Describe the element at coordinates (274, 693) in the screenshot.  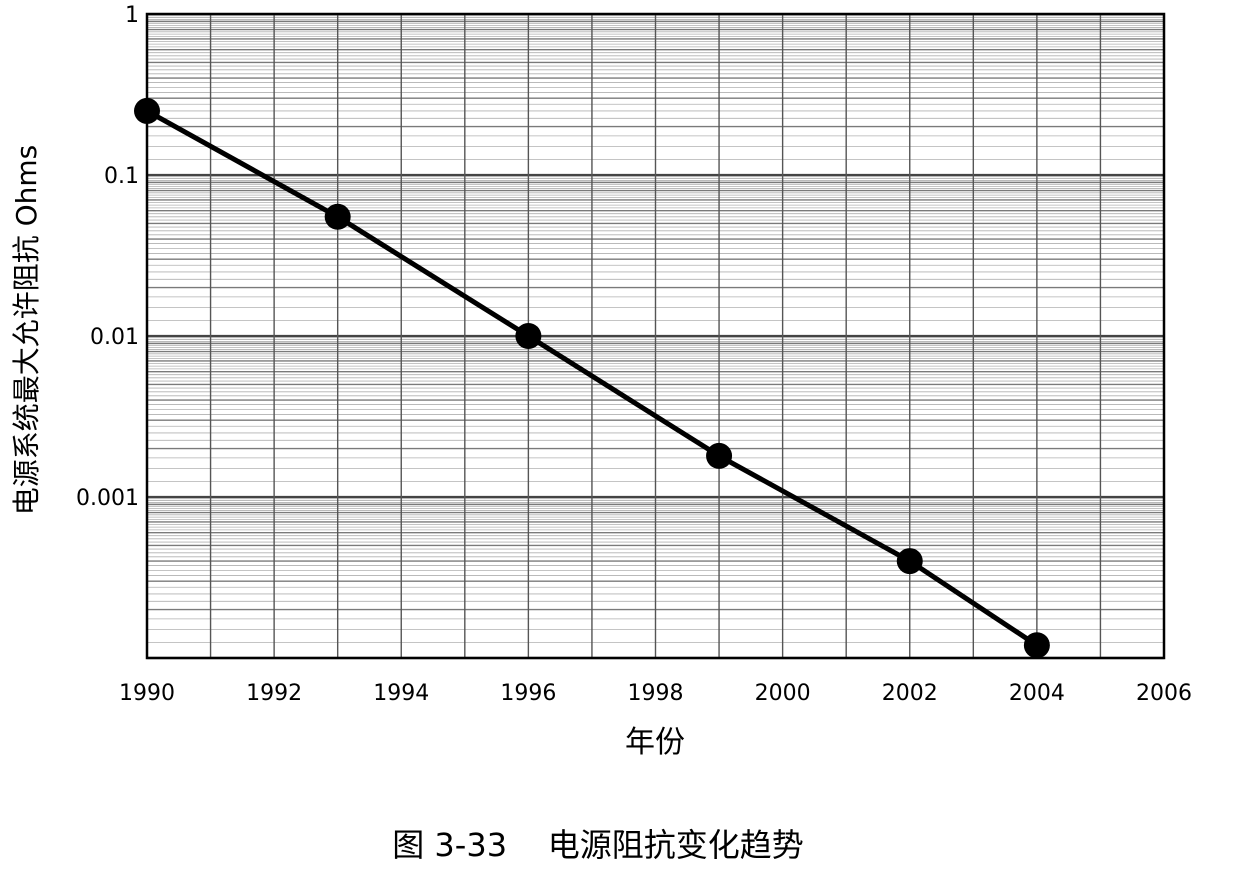
I see `x-tick-label: 1992` at that location.